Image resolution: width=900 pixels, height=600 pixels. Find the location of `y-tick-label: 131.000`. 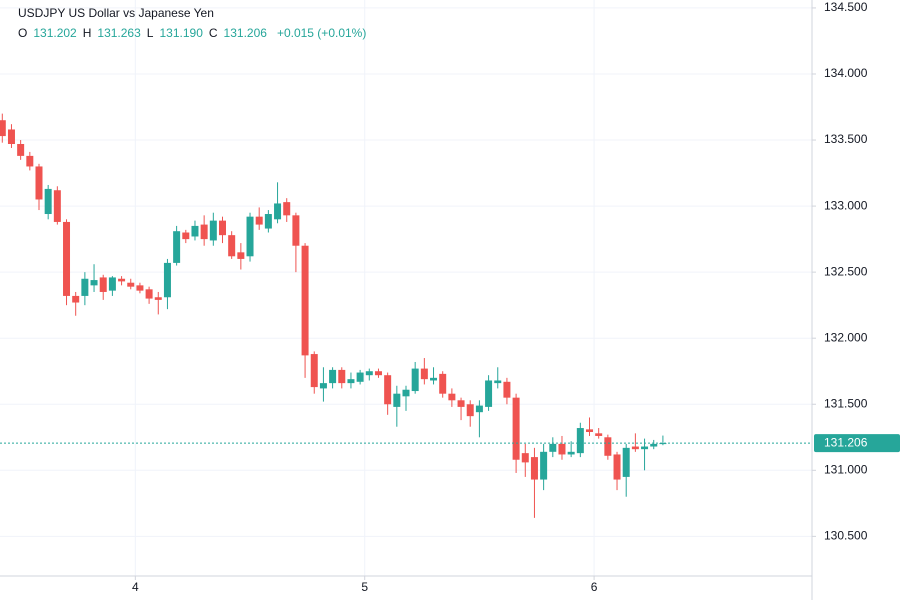

y-tick-label: 131.000 is located at coordinates (846, 469).